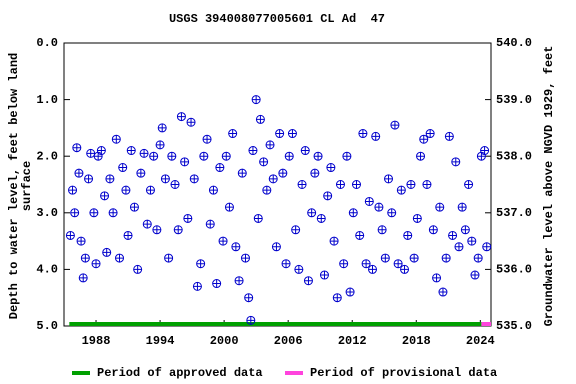 The image size is (576, 384). What do you see at coordinates (514, 213) in the screenshot?
I see `y2-tick-label: 537.0` at bounding box center [514, 213].